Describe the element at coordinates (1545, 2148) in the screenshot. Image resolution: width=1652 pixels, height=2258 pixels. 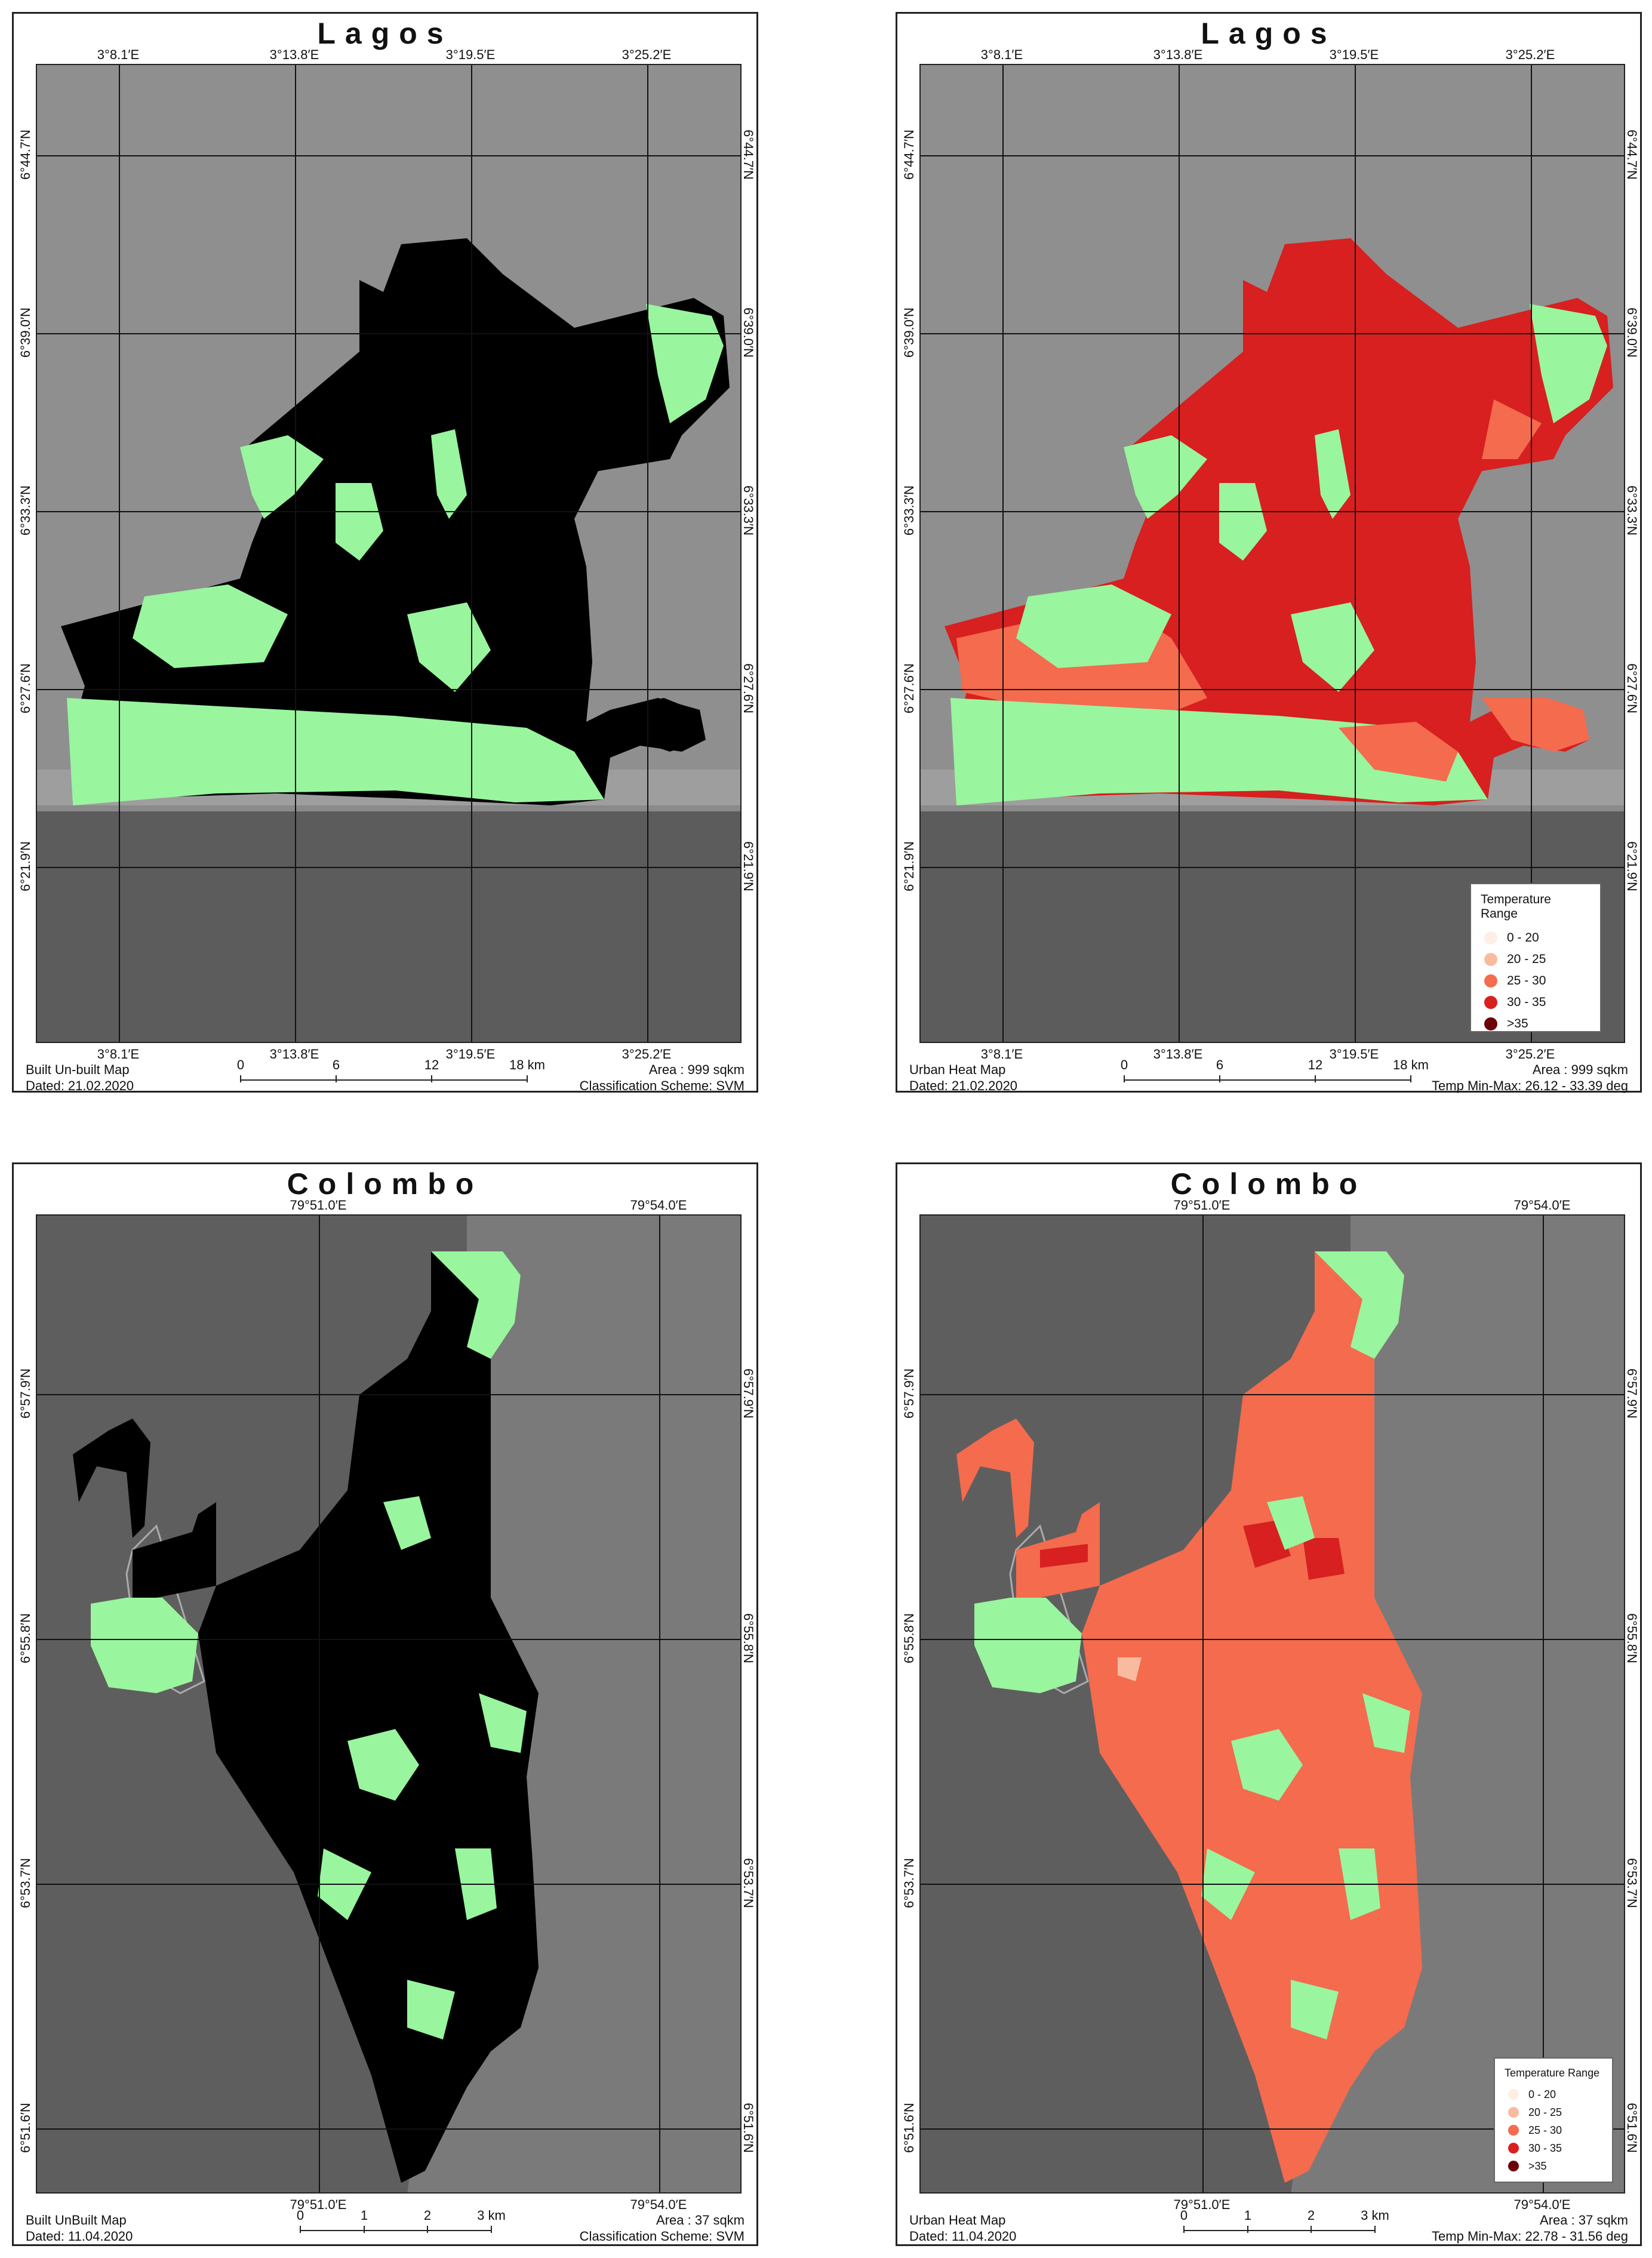
I see `legend-item-label: 30 - 35` at that location.